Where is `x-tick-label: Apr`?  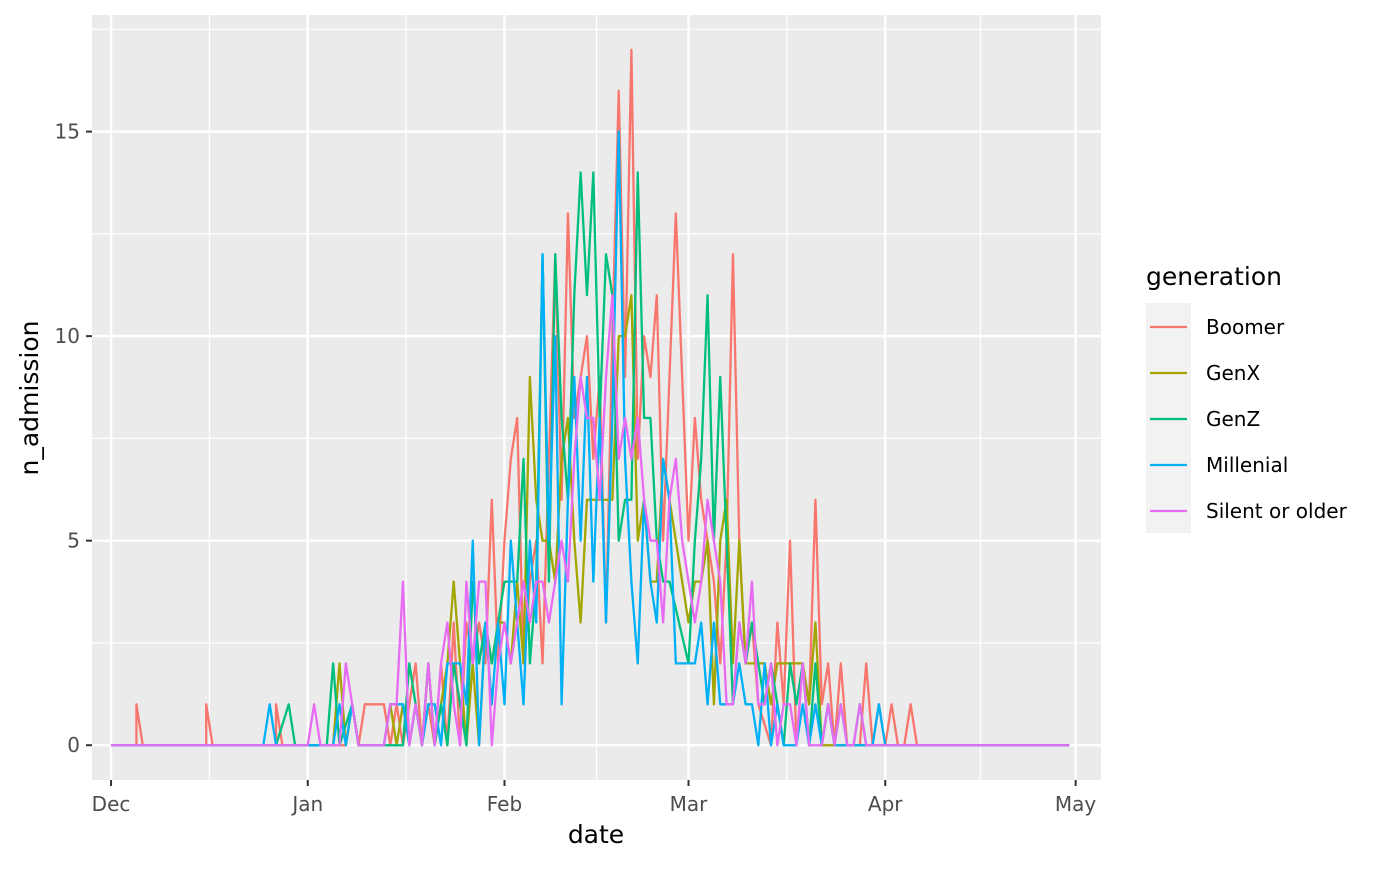
x-tick-label: Apr is located at coordinates (885, 804).